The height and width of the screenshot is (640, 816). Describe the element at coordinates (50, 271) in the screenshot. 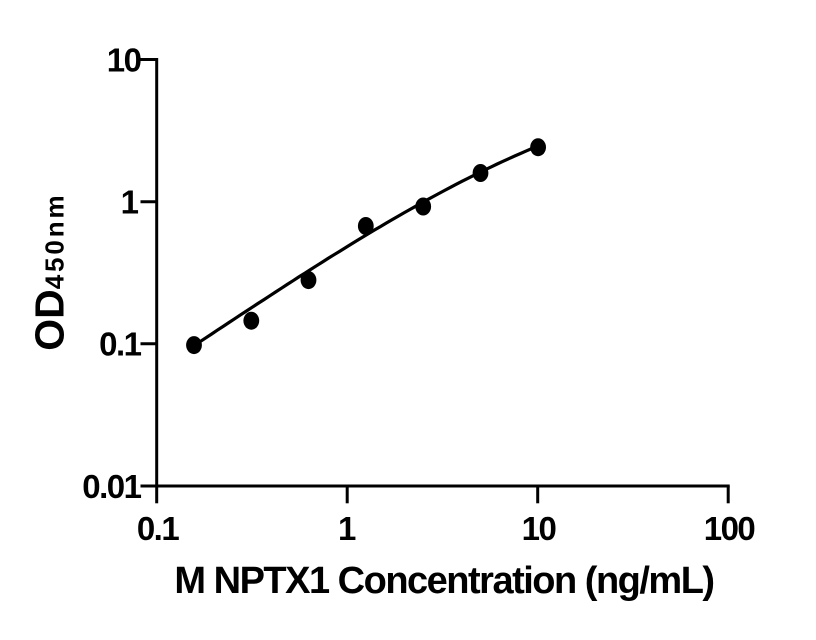

I see `svg-text: OD450nm` at that location.